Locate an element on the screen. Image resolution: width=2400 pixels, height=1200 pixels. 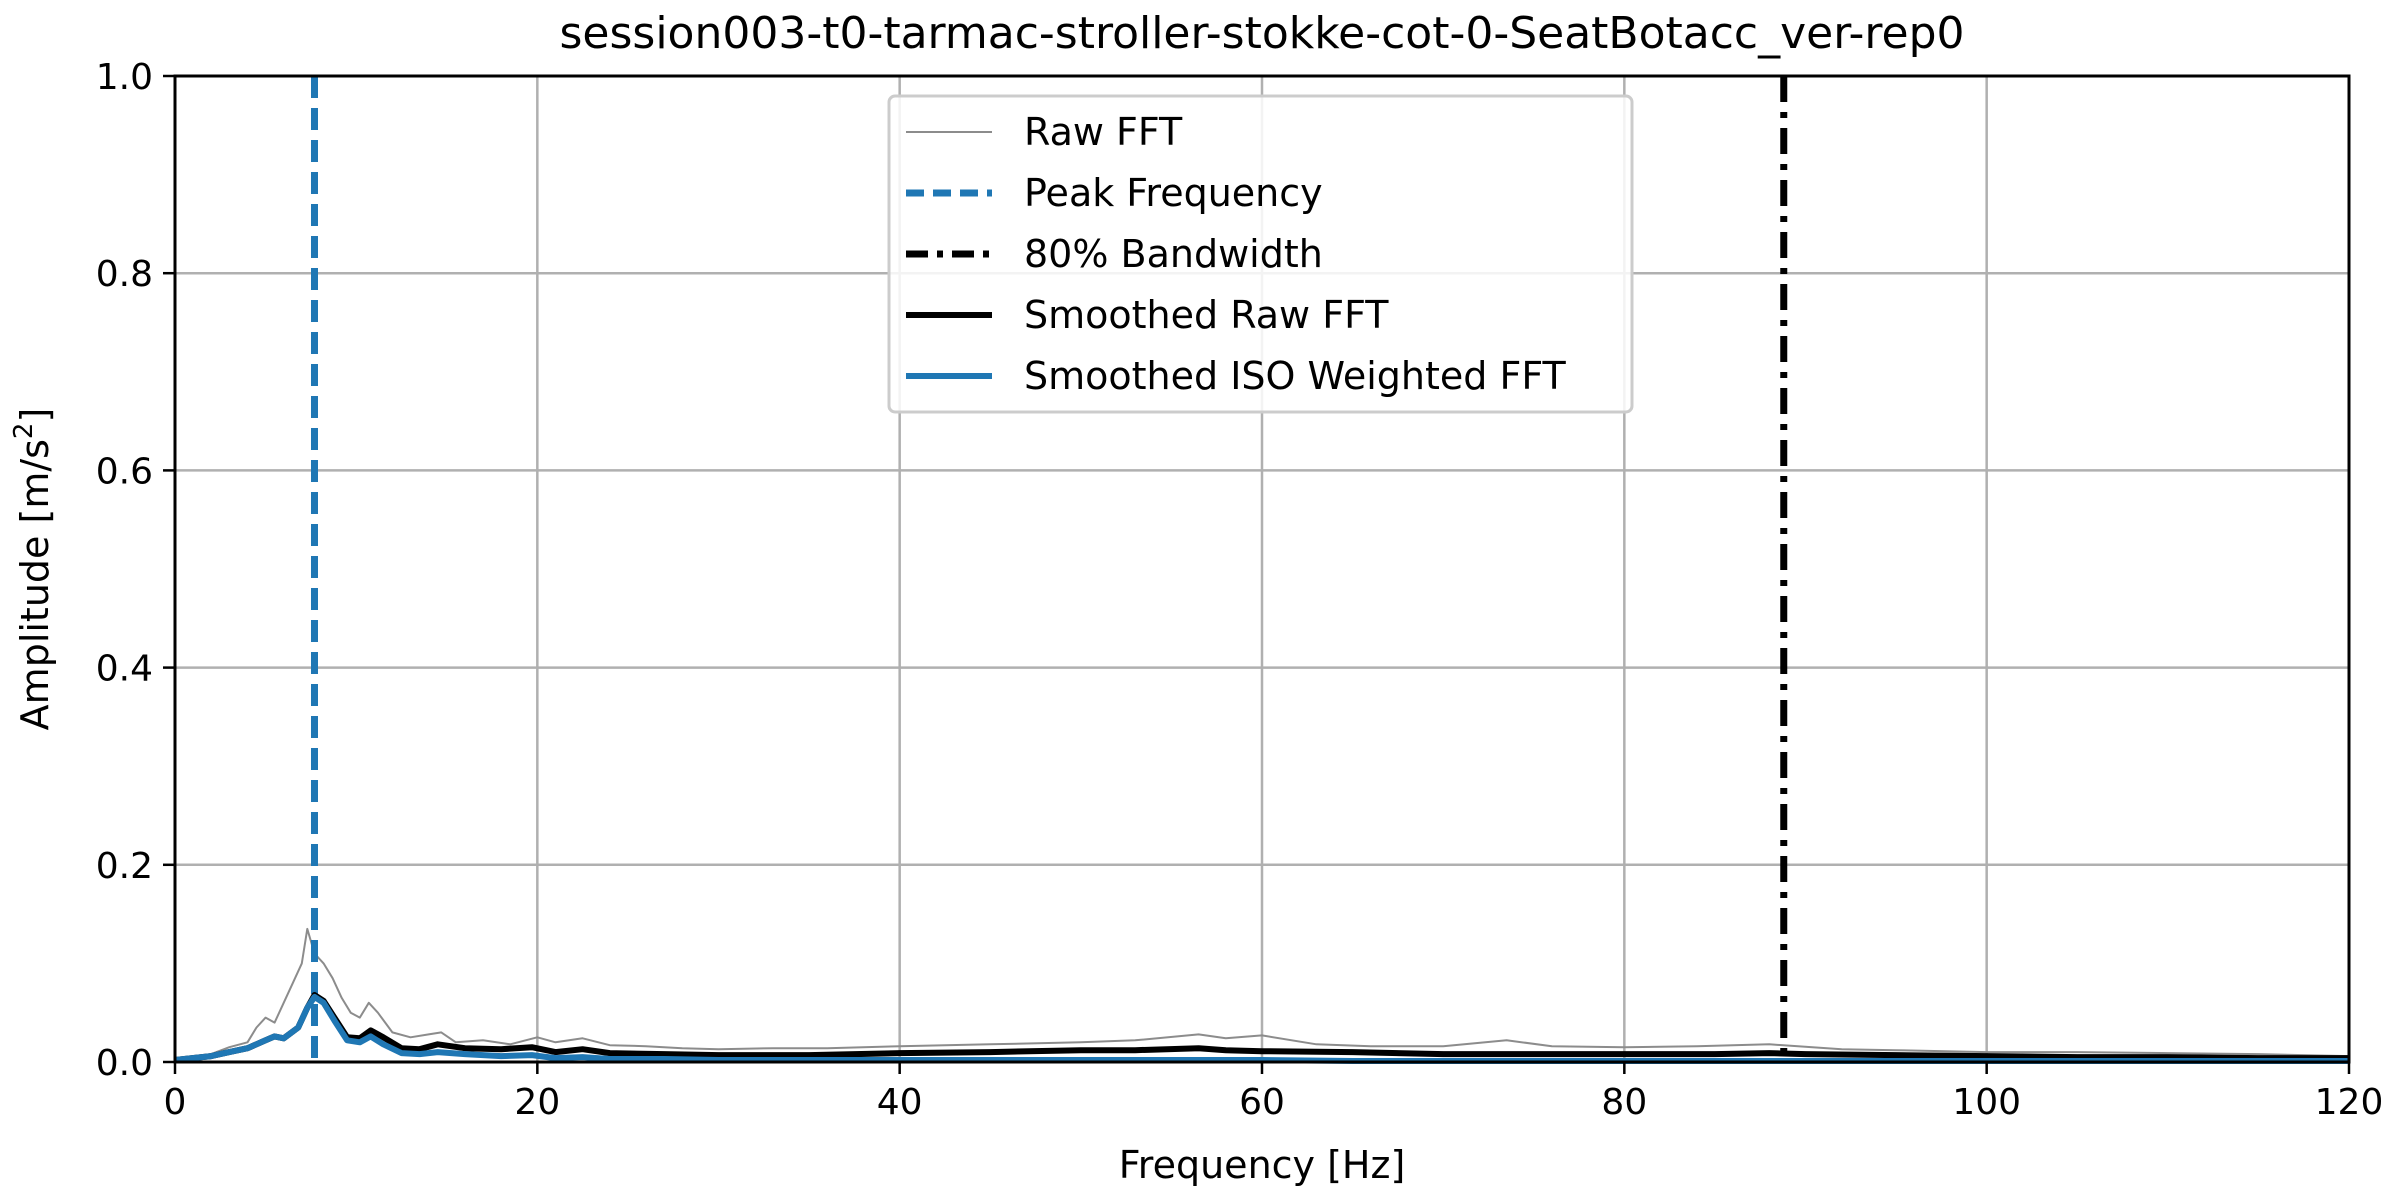
x-axis-ticks: 0 20 40 60 80 100 120 is located at coordinates (1274, 1092).